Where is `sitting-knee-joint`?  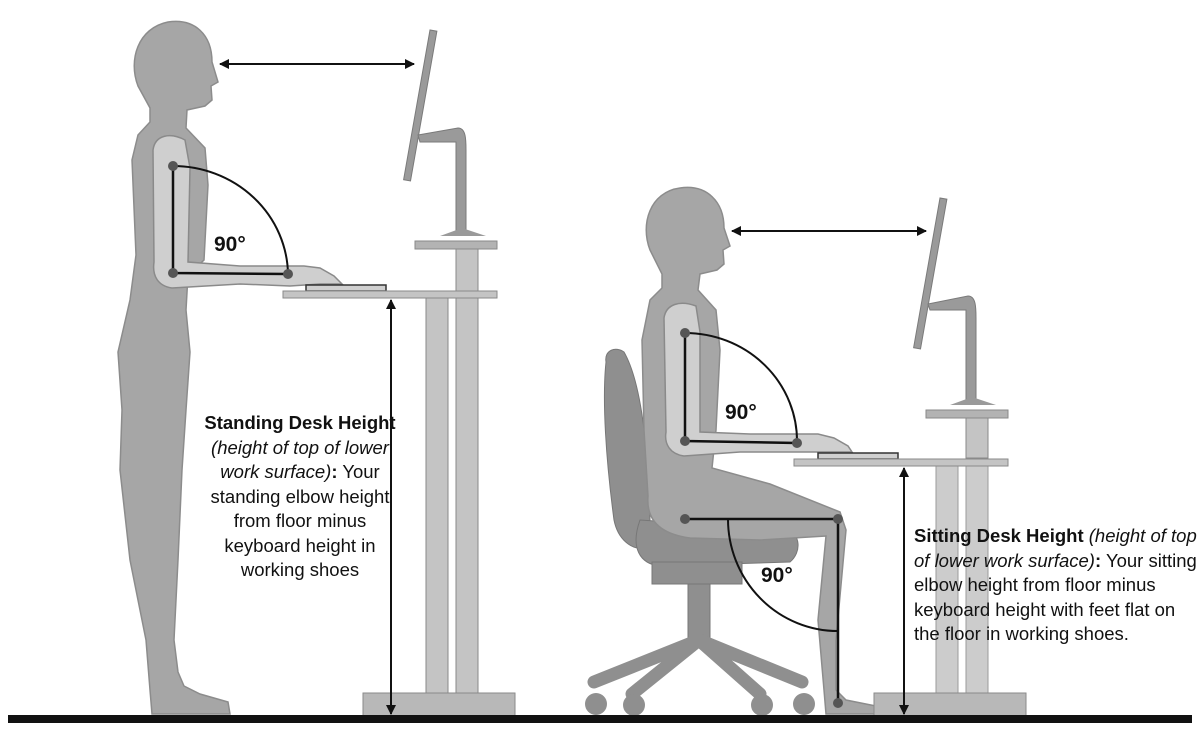
sitting-knee-joint is located at coordinates (838, 519).